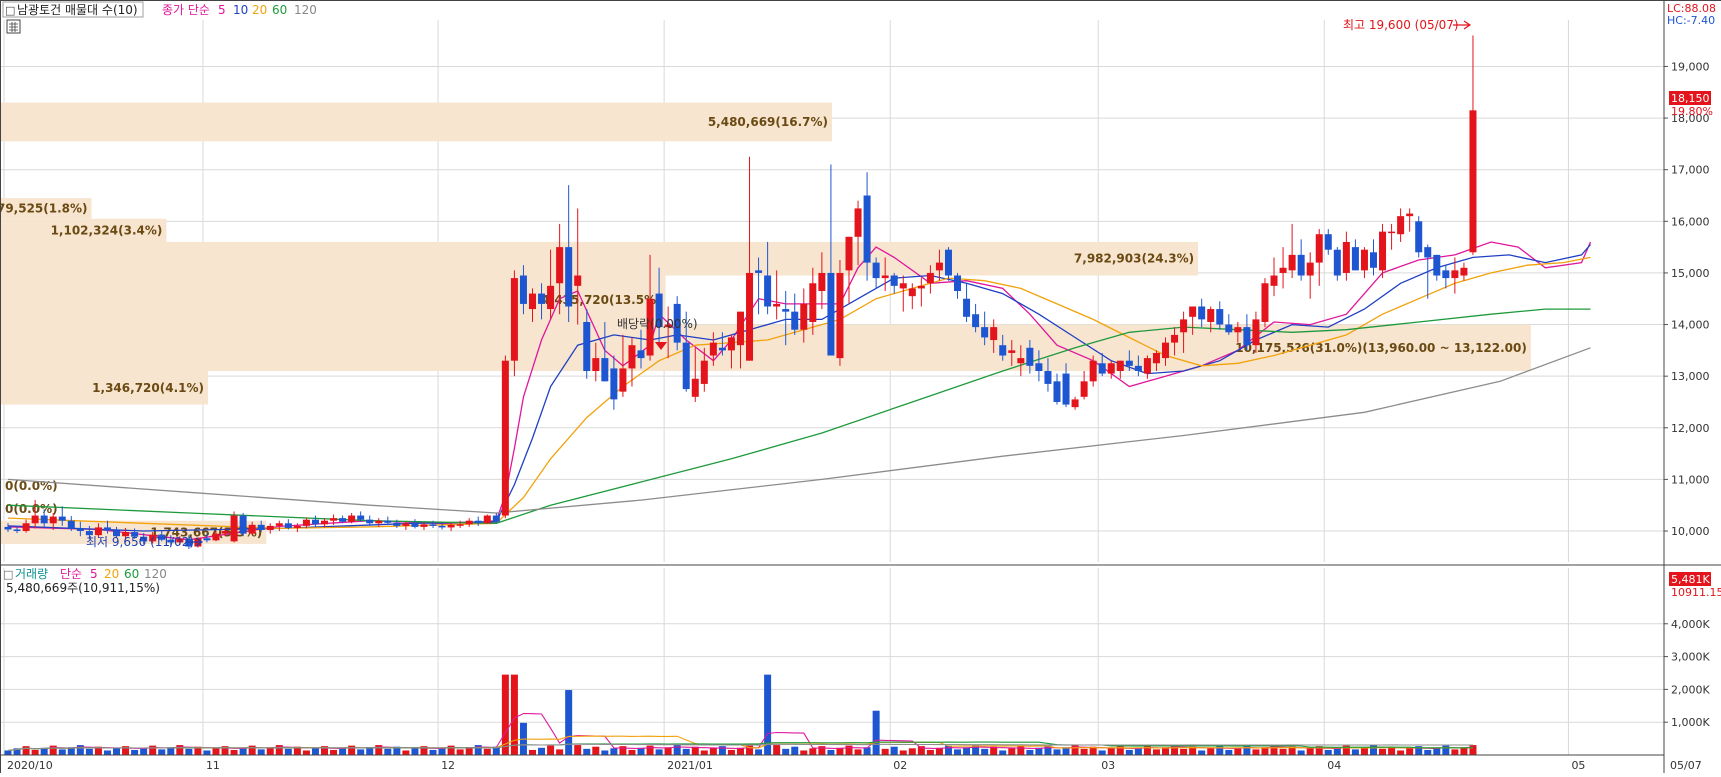 This screenshot has width=1721, height=777. What do you see at coordinates (240, 10) in the screenshot?
I see `header-ma-10: 10` at bounding box center [240, 10].